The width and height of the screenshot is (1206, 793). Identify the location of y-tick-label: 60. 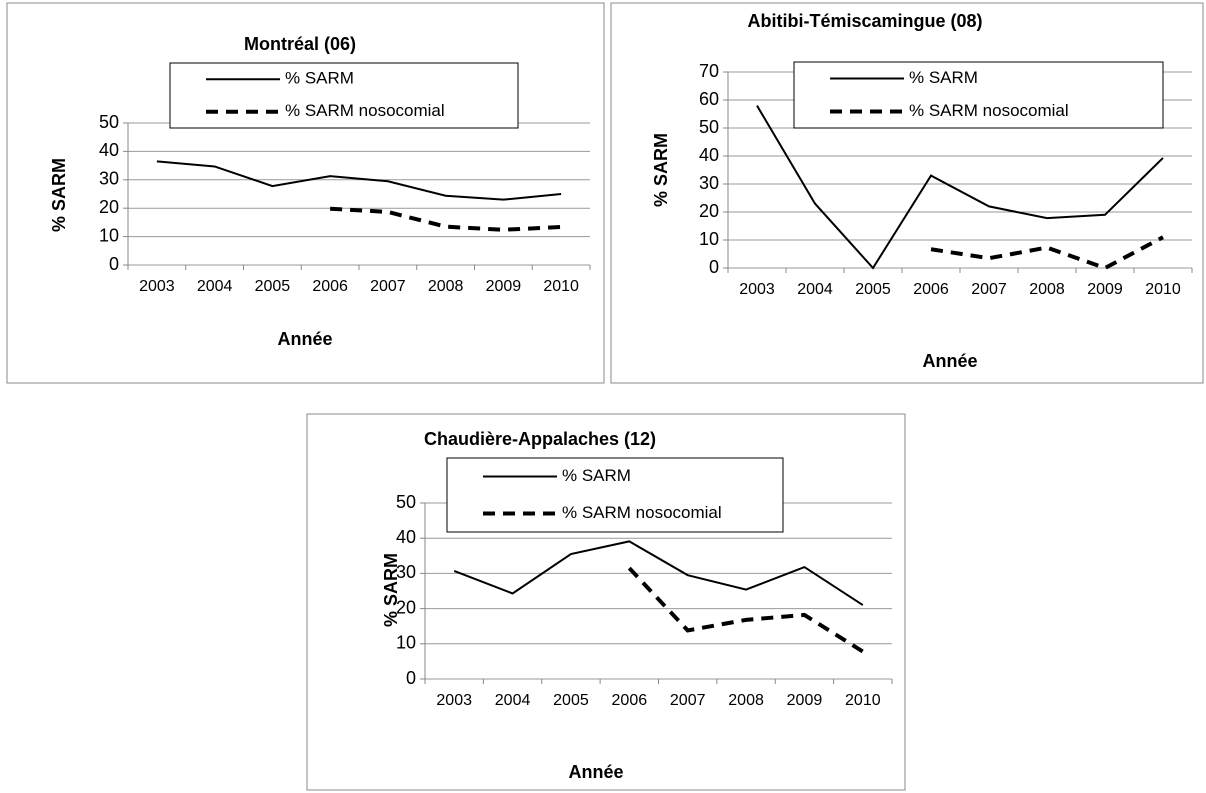
(709, 99).